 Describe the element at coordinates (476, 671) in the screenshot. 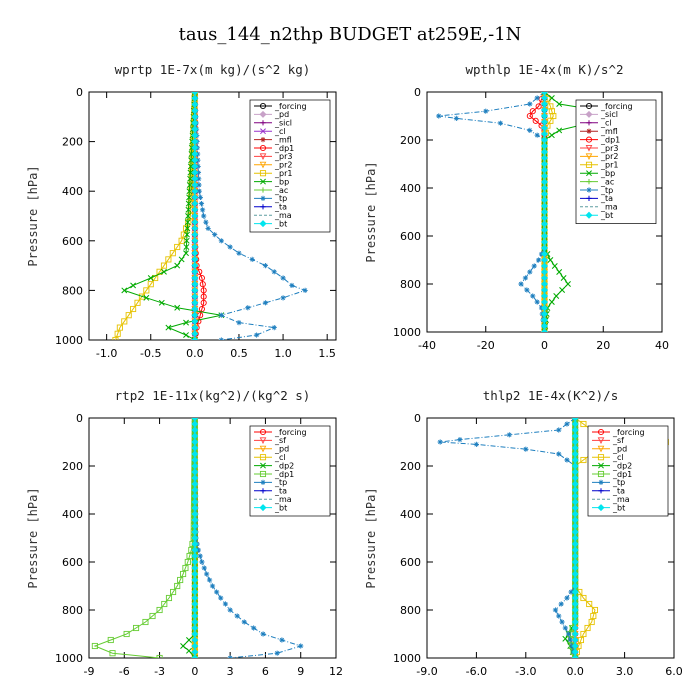

I see `x-tick-label: -6.0` at that location.